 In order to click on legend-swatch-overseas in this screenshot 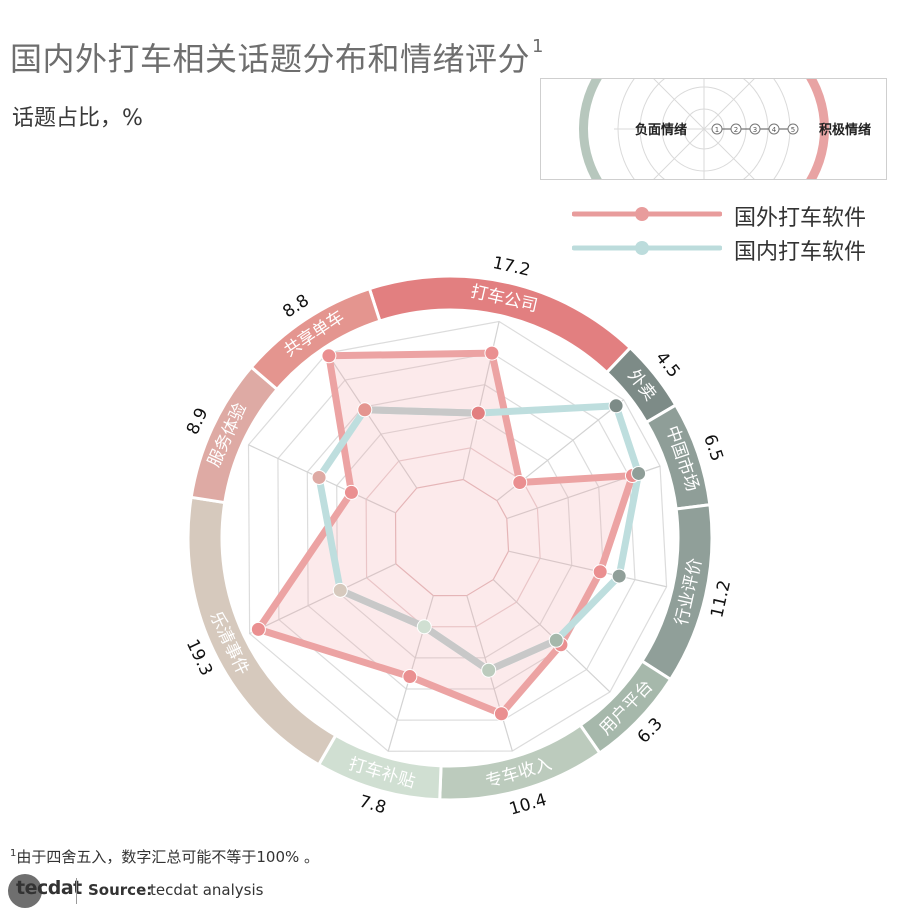, I will do `click(647, 214)`.